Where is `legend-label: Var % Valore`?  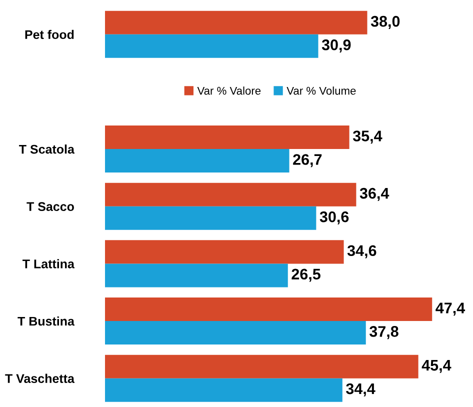 legend-label: Var % Valore is located at coordinates (229, 90).